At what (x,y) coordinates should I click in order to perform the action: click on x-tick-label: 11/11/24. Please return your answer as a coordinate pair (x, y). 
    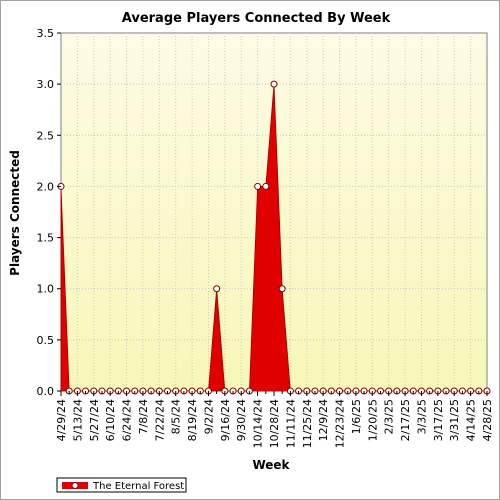
    Looking at the image, I should click on (290, 423).